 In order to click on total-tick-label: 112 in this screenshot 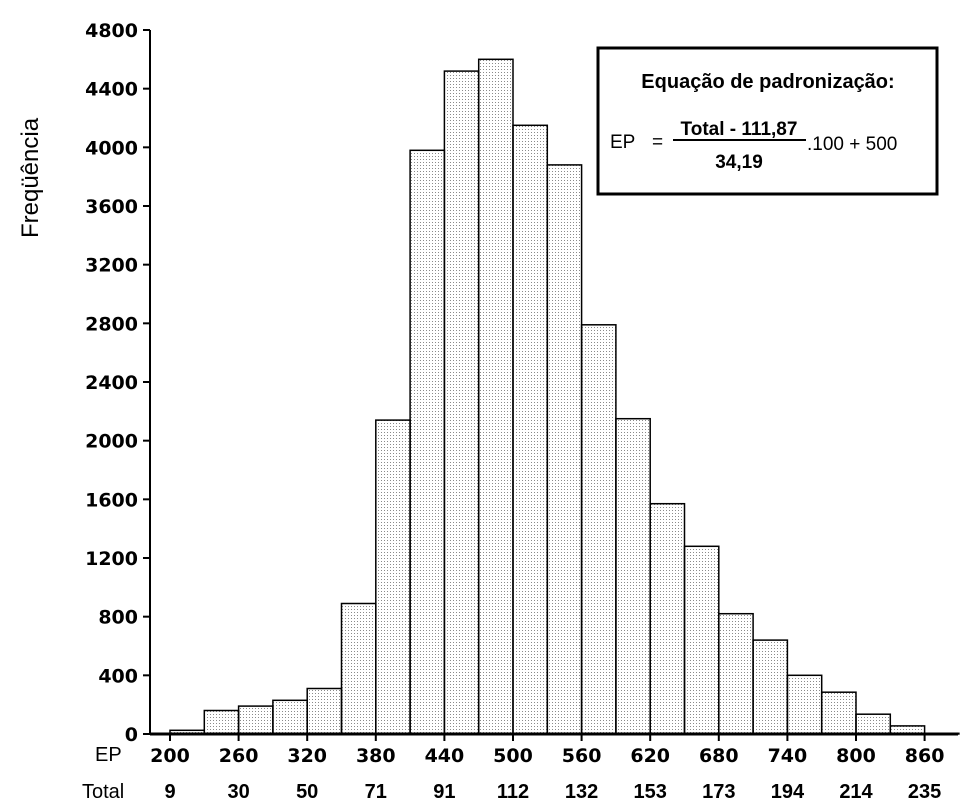, I will do `click(513, 792)`.